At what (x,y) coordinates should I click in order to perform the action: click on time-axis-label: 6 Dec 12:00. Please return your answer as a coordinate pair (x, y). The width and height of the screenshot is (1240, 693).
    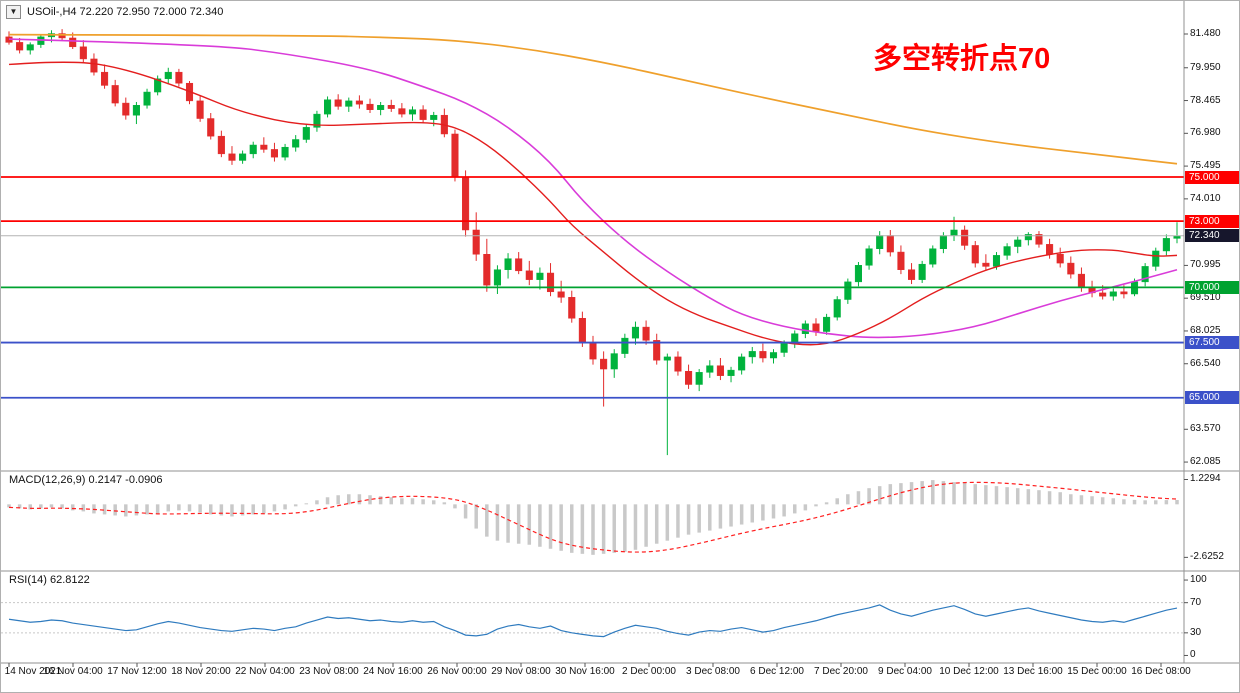
    Looking at the image, I should click on (777, 671).